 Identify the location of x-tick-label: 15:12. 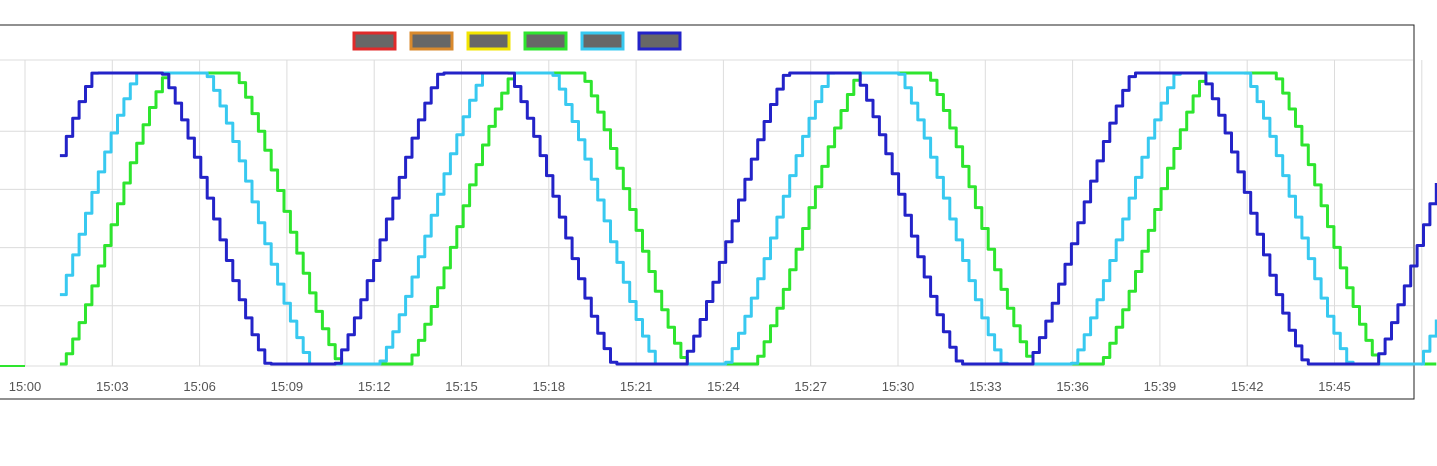
(374, 386).